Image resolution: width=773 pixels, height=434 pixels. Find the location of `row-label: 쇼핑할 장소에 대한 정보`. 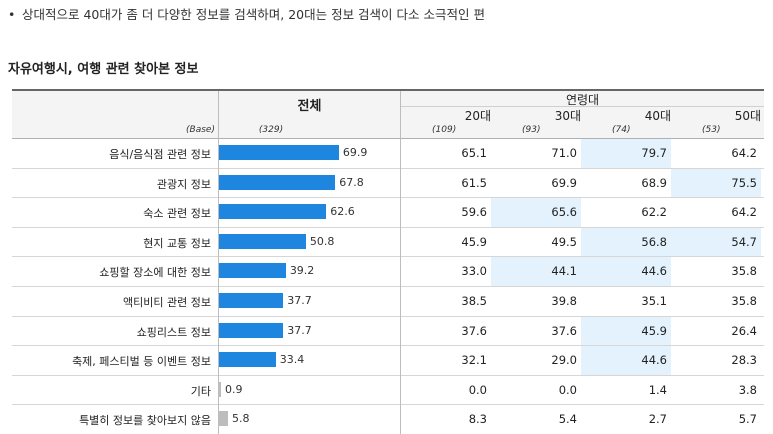

row-label: 쇼핑할 장소에 대한 정보 is located at coordinates (155, 273).